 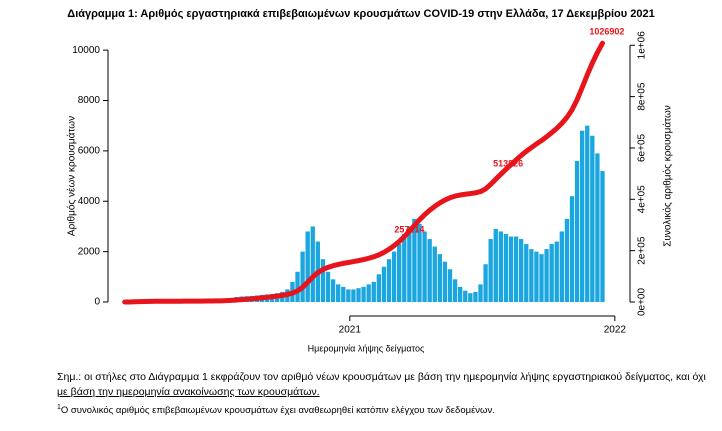 I want to click on y-tick-label: 8000, so click(x=89, y=100).